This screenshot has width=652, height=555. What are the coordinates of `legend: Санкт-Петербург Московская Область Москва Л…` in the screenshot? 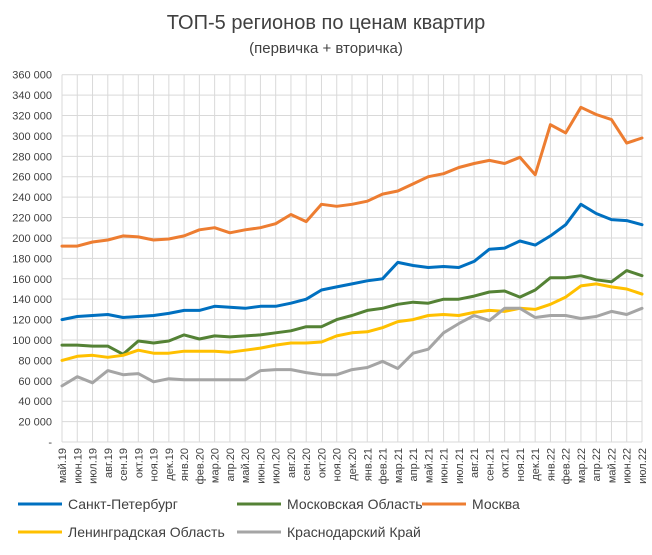 It's located at (269, 518).